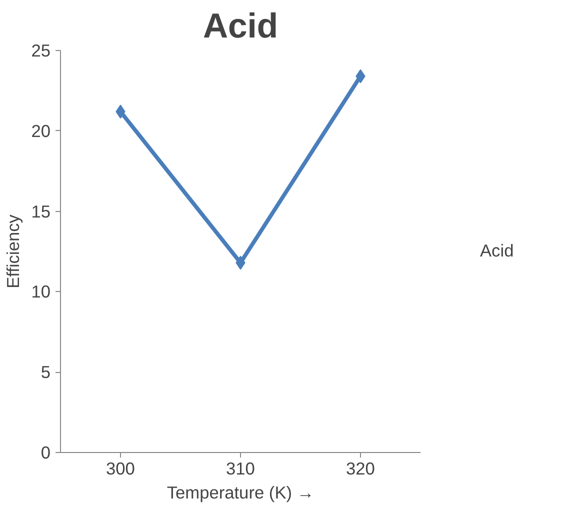 This screenshot has height=515, width=573. What do you see at coordinates (45, 372) in the screenshot?
I see `y-tick-label: 5` at bounding box center [45, 372].